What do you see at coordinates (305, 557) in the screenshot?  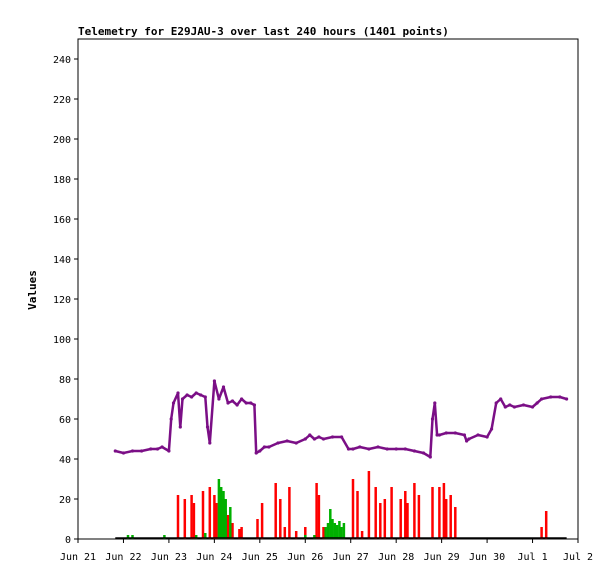 I see `x-tick-label: Jun 26` at bounding box center [305, 557].